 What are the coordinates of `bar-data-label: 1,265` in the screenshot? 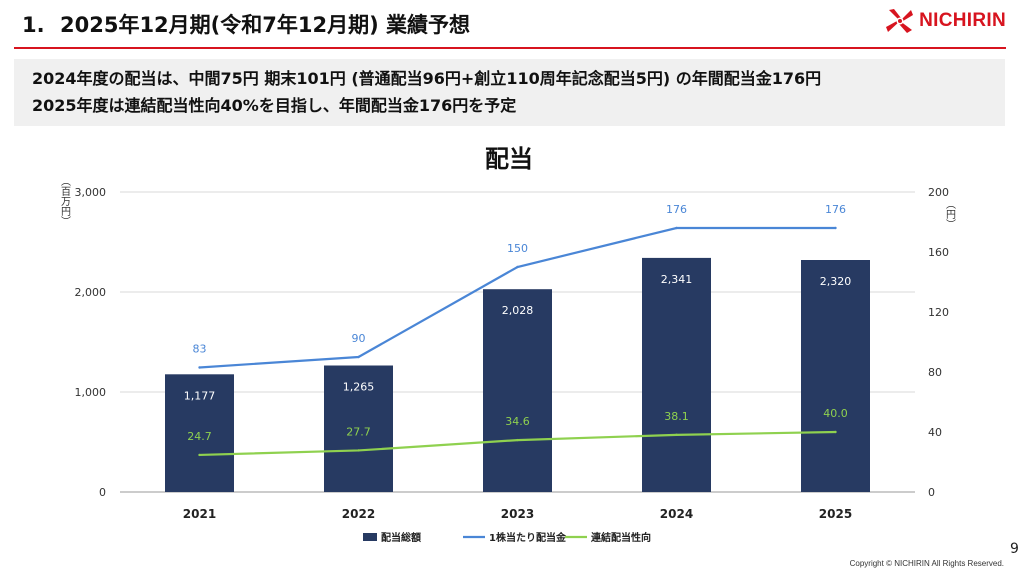 It's located at (359, 387).